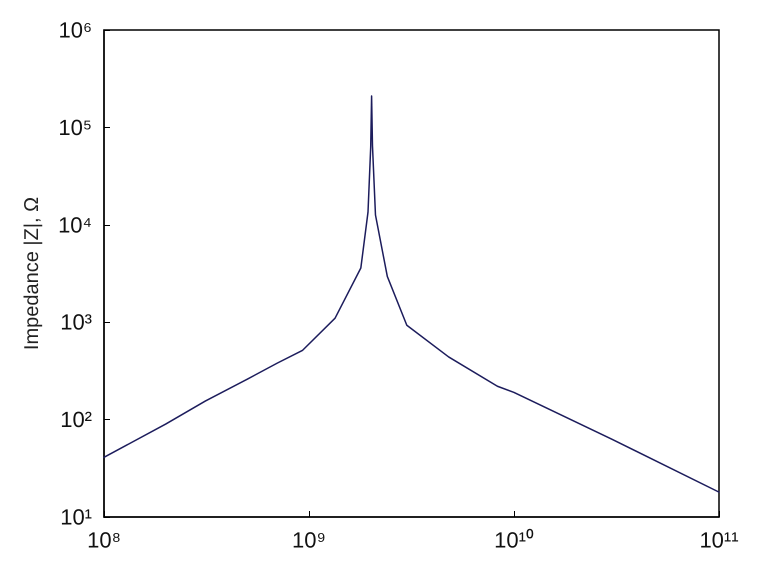 This screenshot has width=769, height=581. What do you see at coordinates (719, 540) in the screenshot?
I see `x-tick-label: 10¹¹` at bounding box center [719, 540].